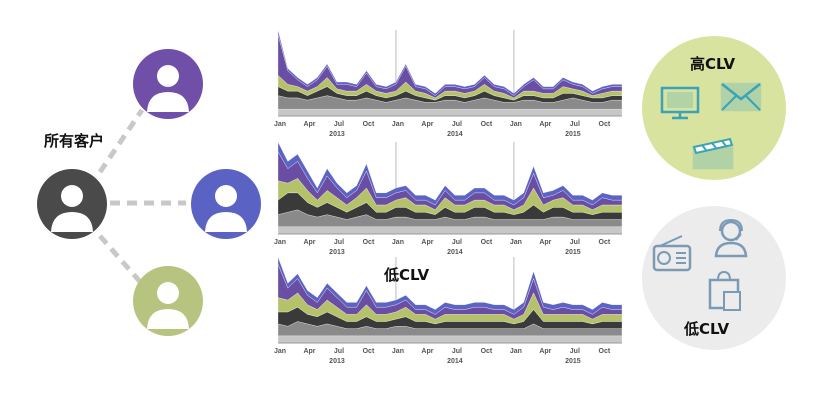 The width and height of the screenshot is (828, 408). Describe the element at coordinates (714, 108) in the screenshot. I see `high-clv-circle` at that location.